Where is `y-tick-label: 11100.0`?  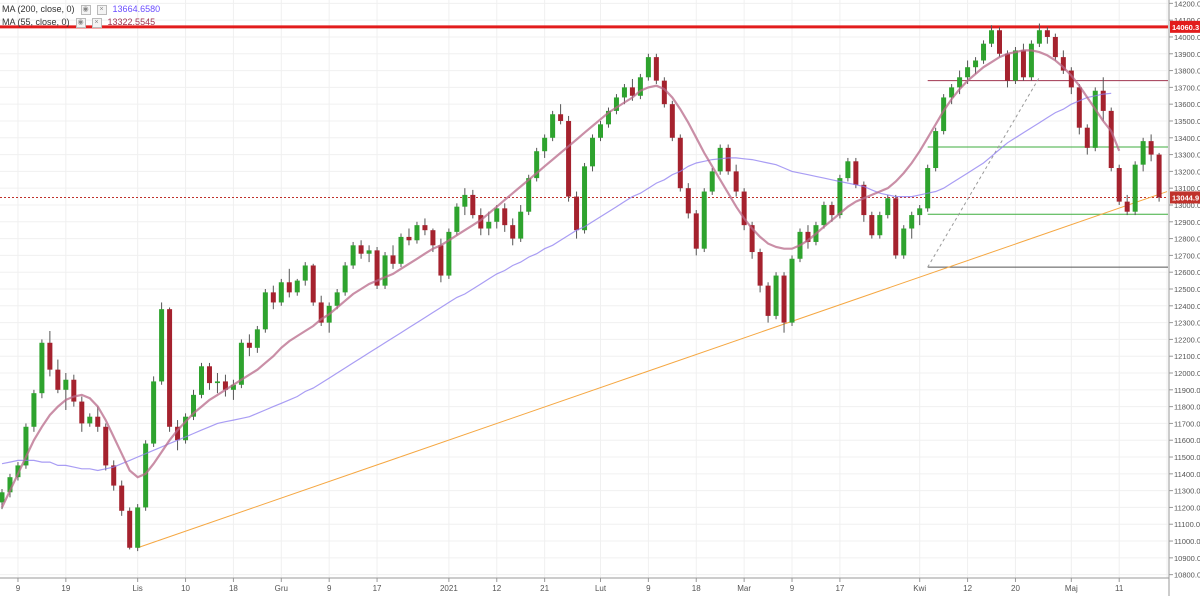 y-tick-label: 11100.0 is located at coordinates (1187, 524).